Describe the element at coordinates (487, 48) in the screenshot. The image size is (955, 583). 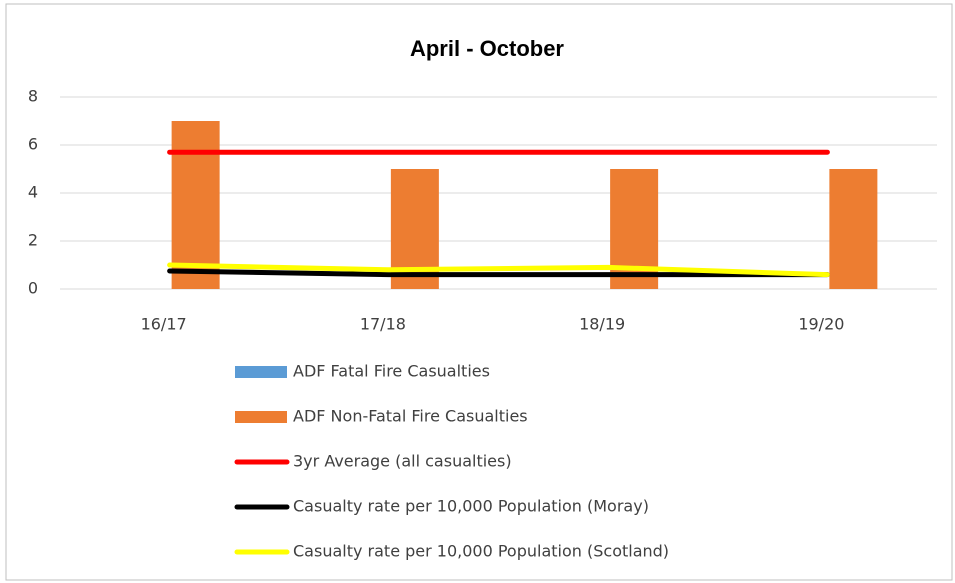
I see `chart-title: April - October` at that location.